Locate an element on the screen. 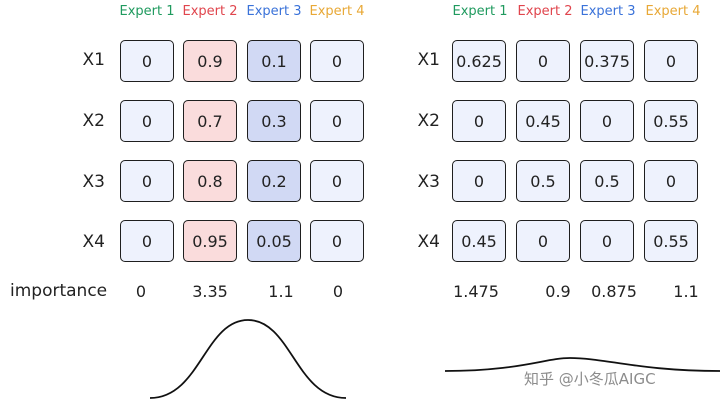 This screenshot has height=408, width=720. right-cell-x4-e1: 0.45 is located at coordinates (479, 241).